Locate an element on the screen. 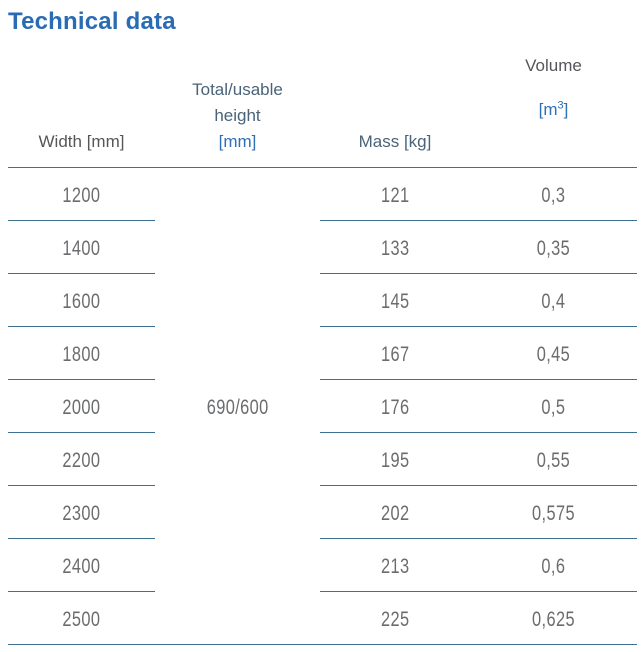  mass-cell: 133 is located at coordinates (395, 247).